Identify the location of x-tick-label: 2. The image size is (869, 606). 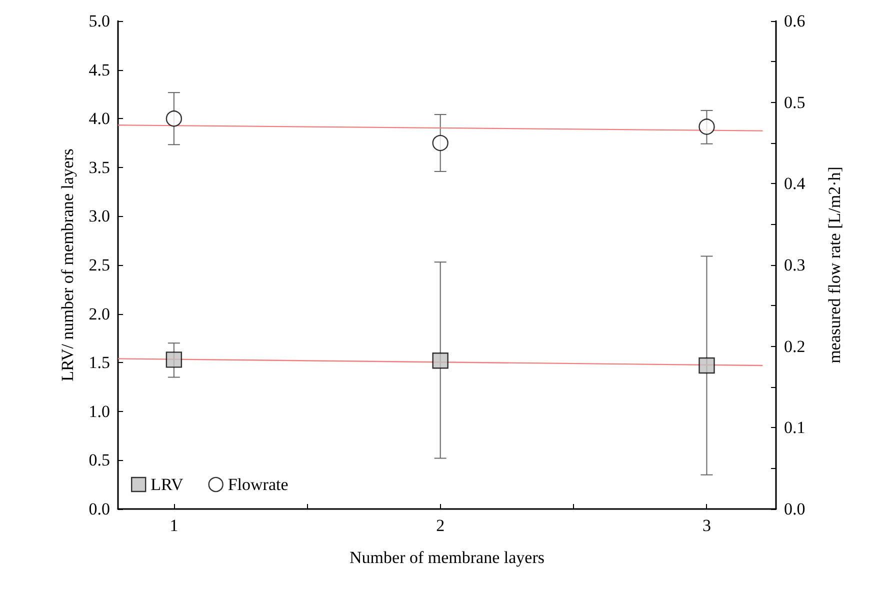
(440, 525).